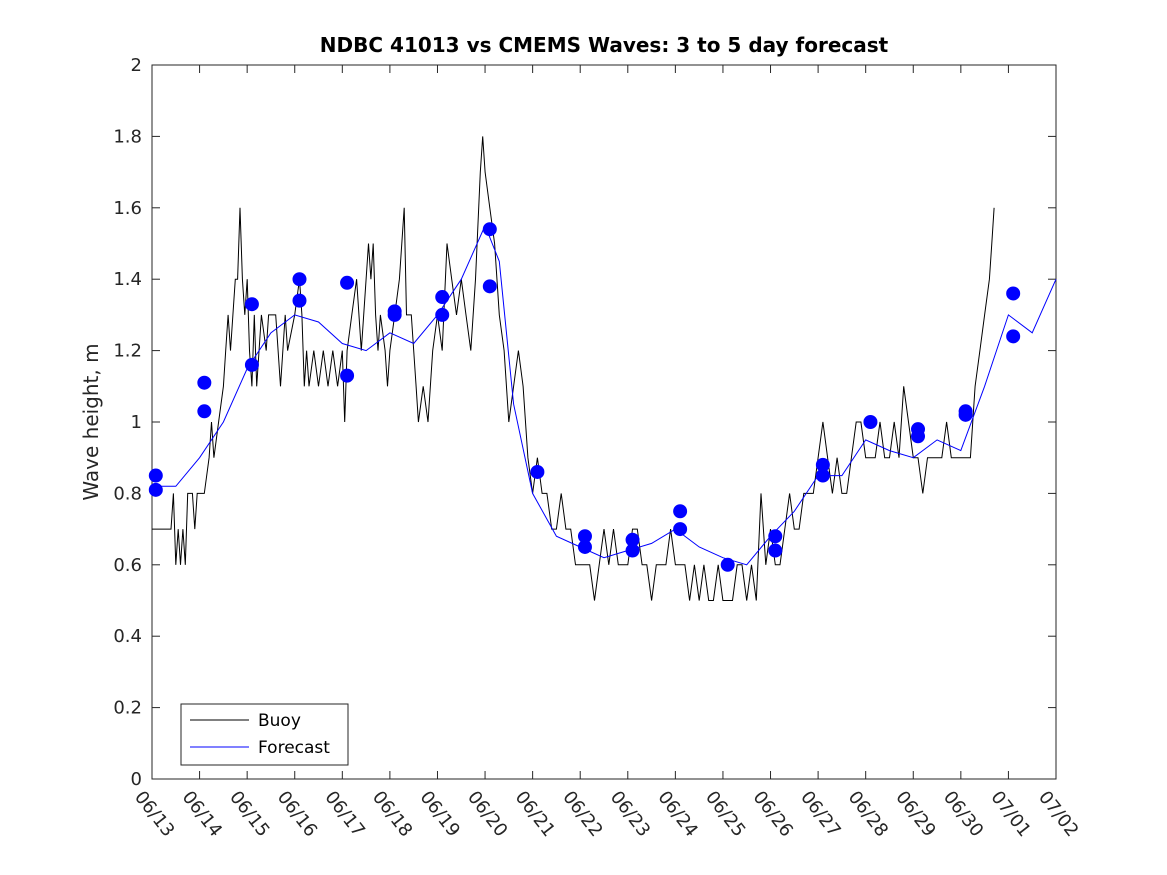  I want to click on y-tick-label: 0.8, so click(127, 493).